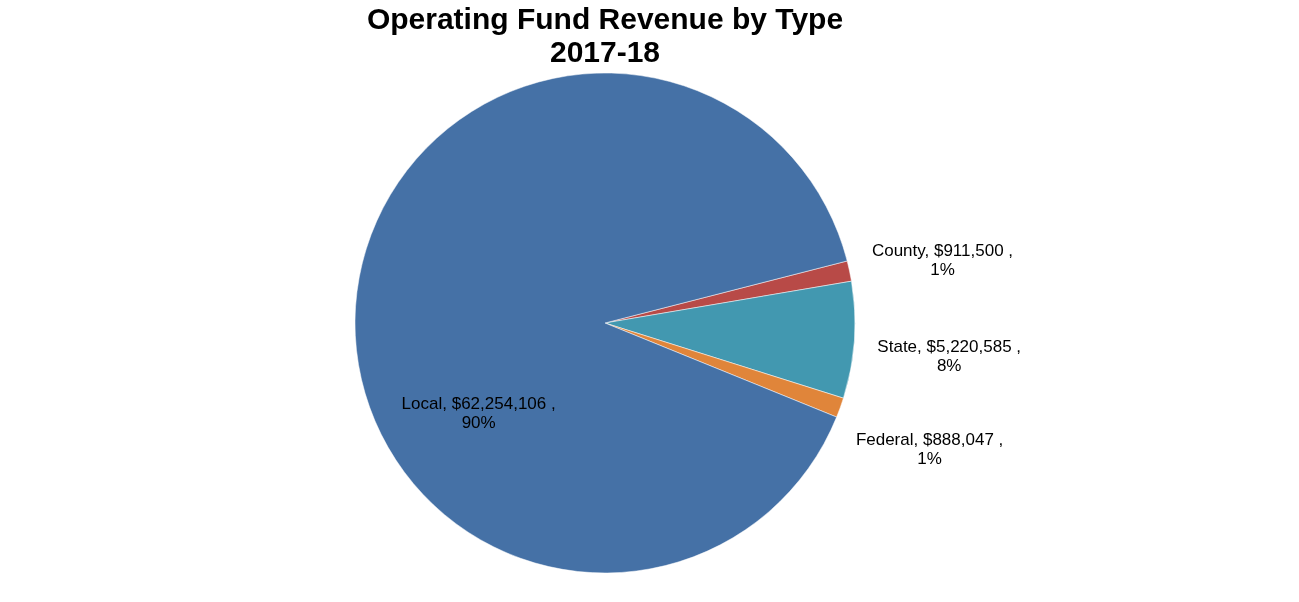 This screenshot has height=602, width=1299. I want to click on chart-subtitle: 2017-18, so click(605, 51).